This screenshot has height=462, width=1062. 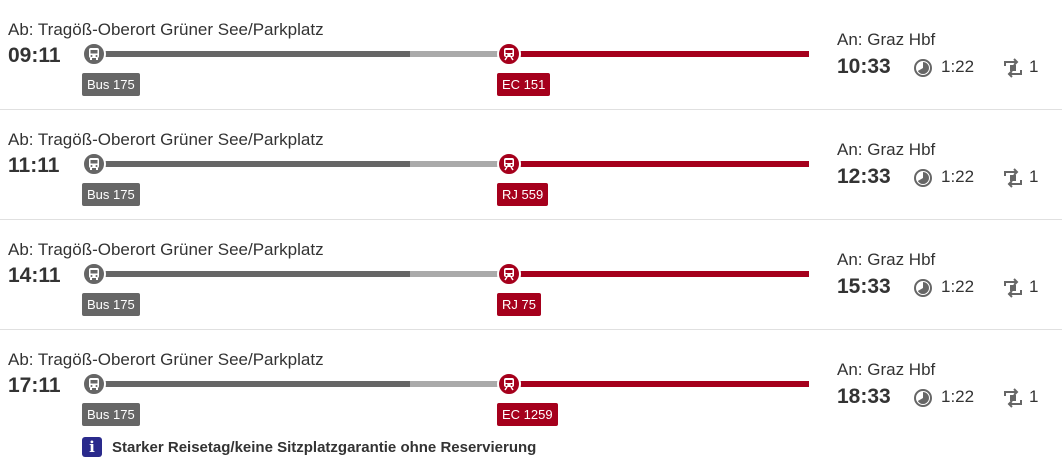 I want to click on train-line-badge: EC 151, so click(x=524, y=84).